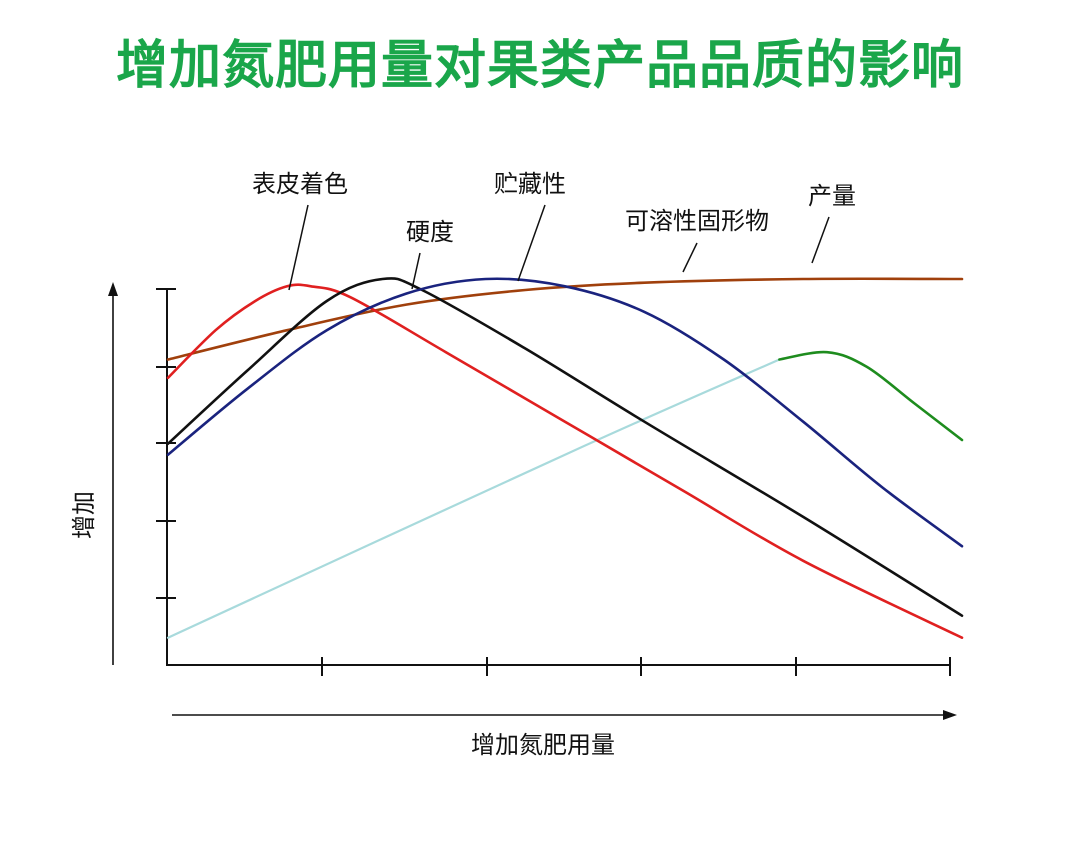  Describe the element at coordinates (298, 247) in the screenshot. I see `label-color-leader` at that location.